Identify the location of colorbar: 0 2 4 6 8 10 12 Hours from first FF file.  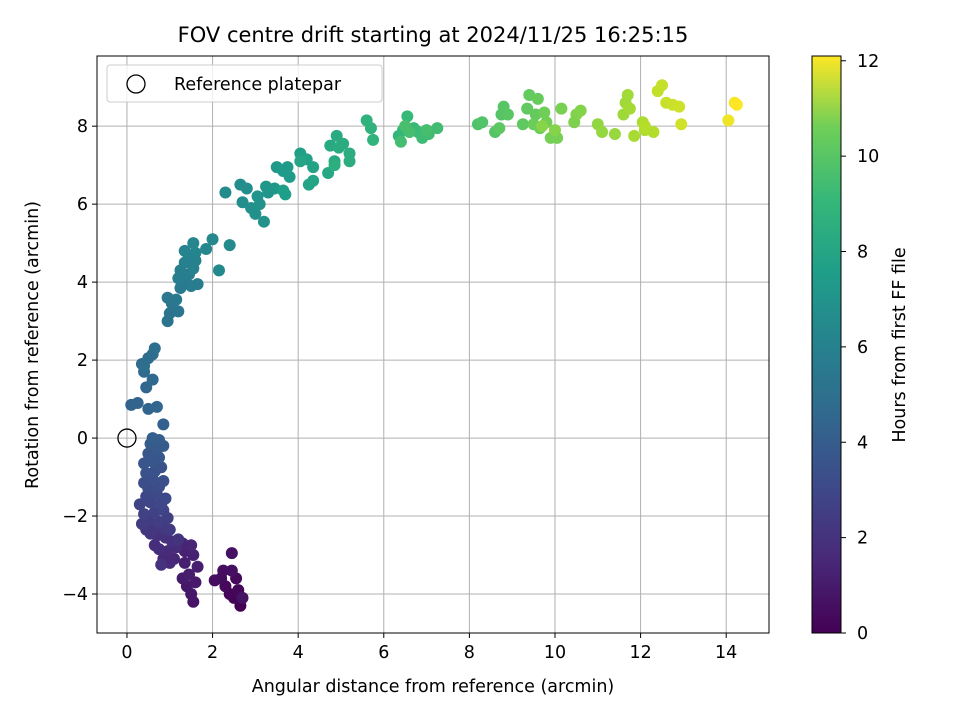
(860, 348).